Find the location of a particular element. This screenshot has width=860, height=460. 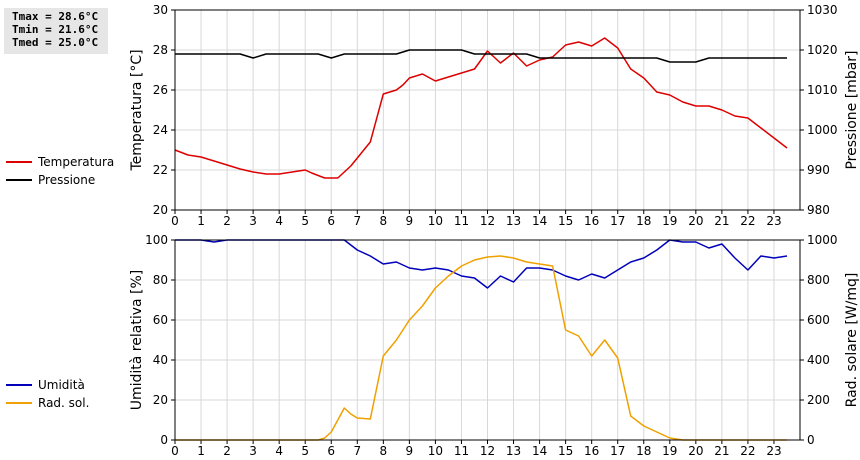

panel2-xtick-label: 4 is located at coordinates (279, 451).